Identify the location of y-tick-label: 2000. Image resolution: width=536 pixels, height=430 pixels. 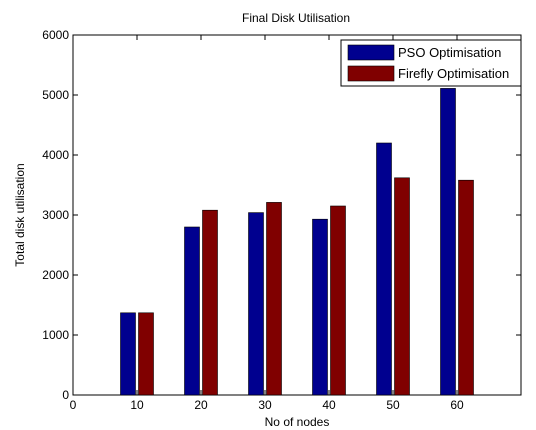
(55, 275).